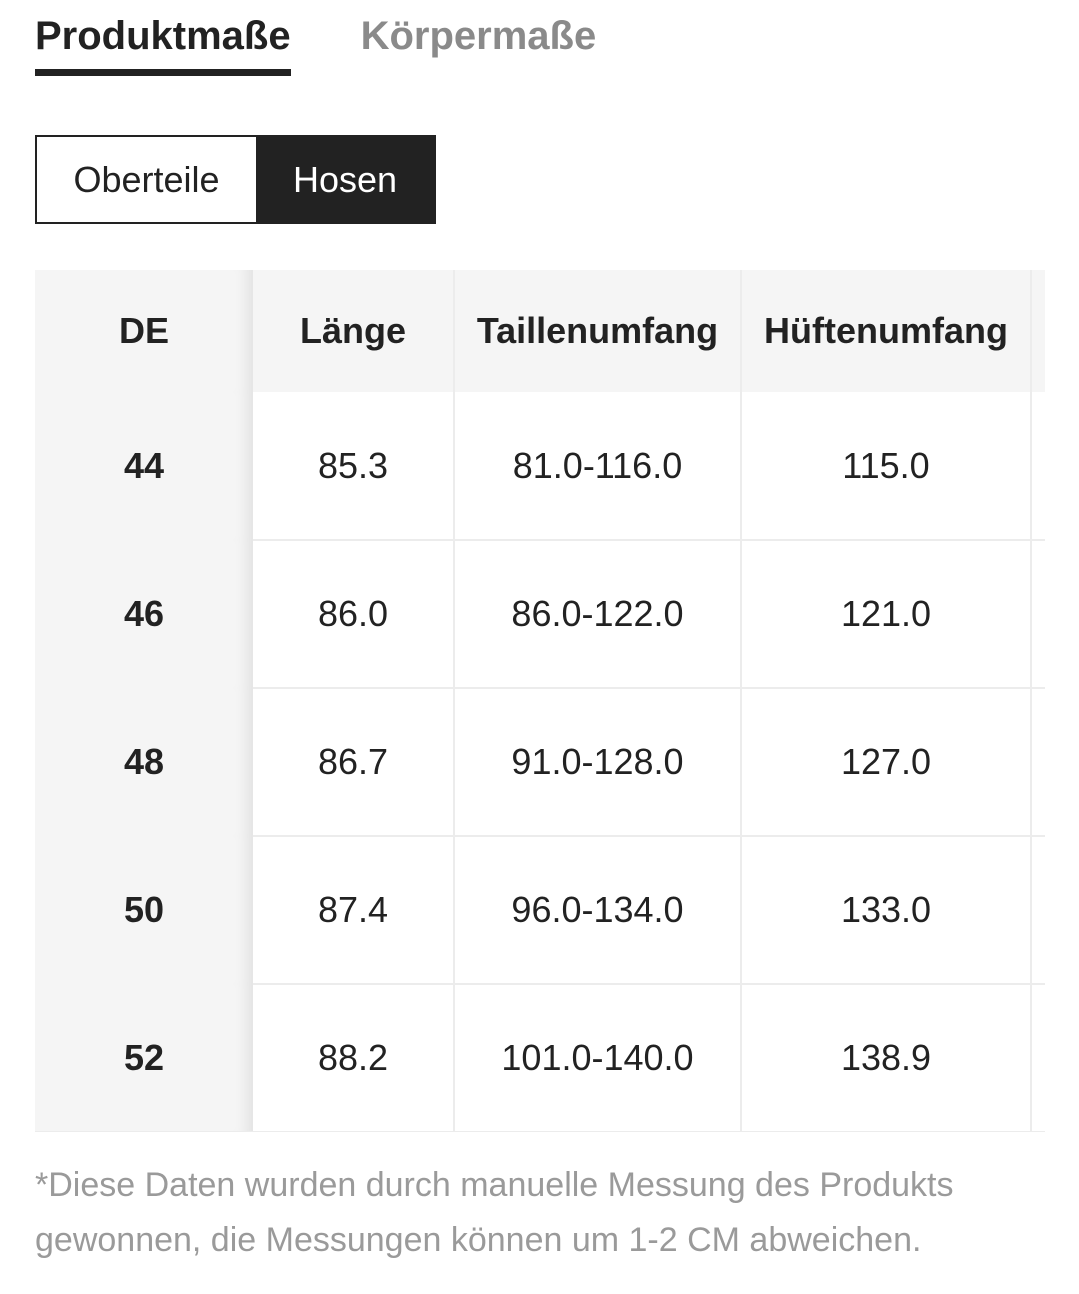  What do you see at coordinates (598, 331) in the screenshot?
I see `header-waist: Taillenumfang` at bounding box center [598, 331].